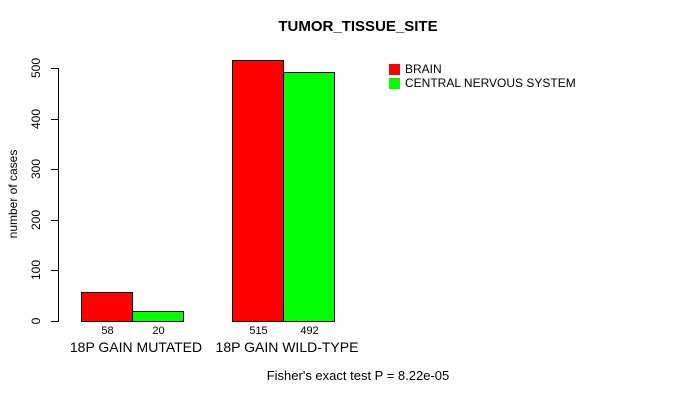 The height and width of the screenshot is (400, 690). Describe the element at coordinates (482, 69) in the screenshot. I see `legend-item-brain: BRAIN` at that location.